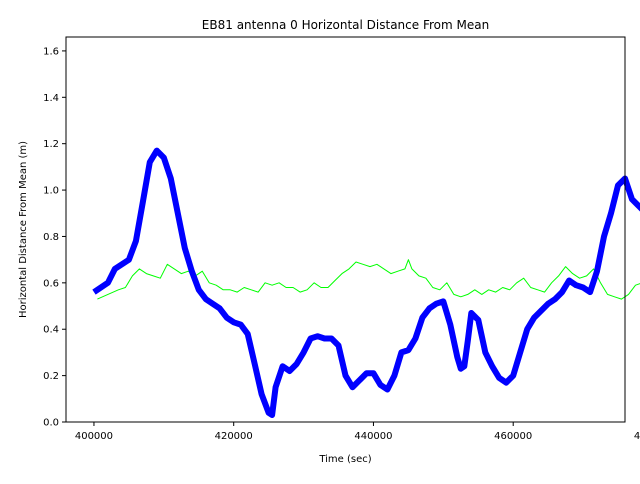 This screenshot has height=484, width=640. I want to click on y-tick-label: 1.2, so click(51, 144).